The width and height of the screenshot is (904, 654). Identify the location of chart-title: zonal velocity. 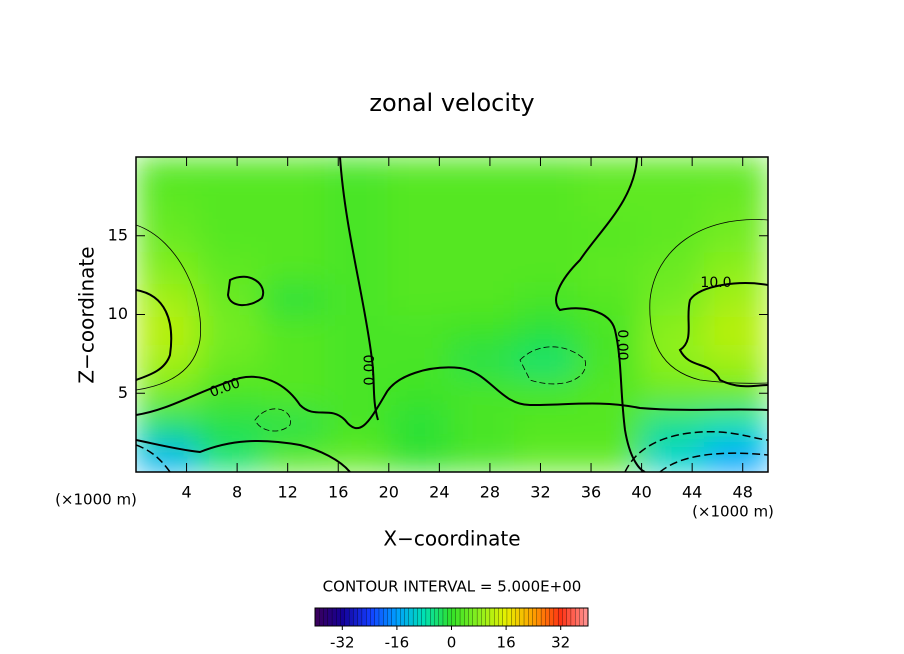
(451, 103).